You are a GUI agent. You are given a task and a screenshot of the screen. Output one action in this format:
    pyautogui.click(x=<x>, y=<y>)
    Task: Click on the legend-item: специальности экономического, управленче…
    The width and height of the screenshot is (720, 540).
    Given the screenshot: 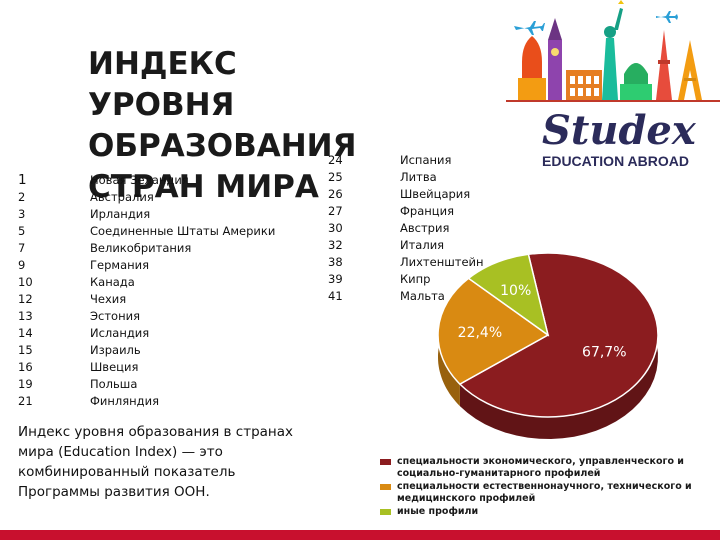 What is the action you would take?
    pyautogui.click(x=550, y=468)
    